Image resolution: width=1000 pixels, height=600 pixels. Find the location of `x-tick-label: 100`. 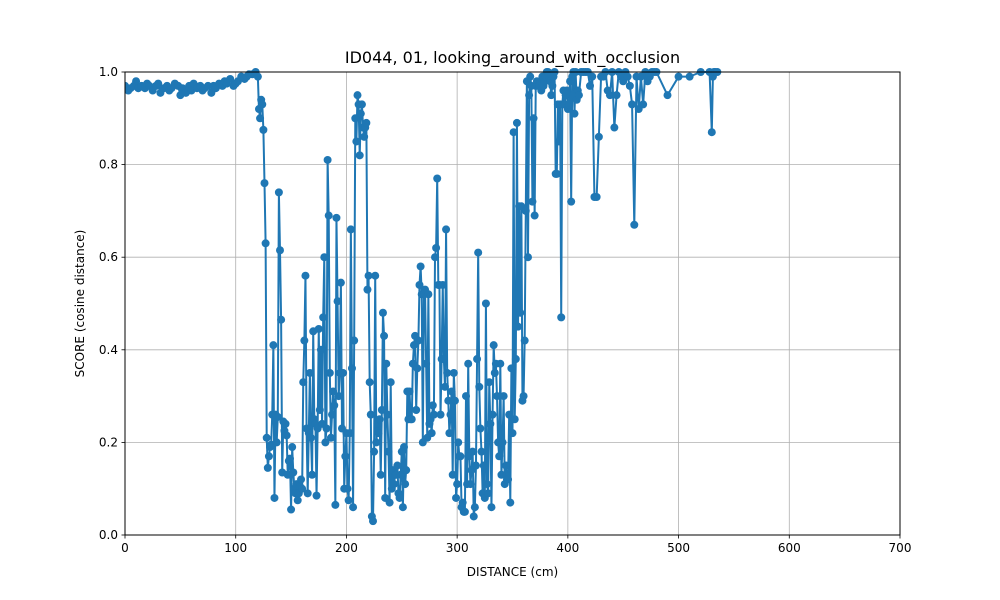

x-tick-label: 100 is located at coordinates (235, 548).